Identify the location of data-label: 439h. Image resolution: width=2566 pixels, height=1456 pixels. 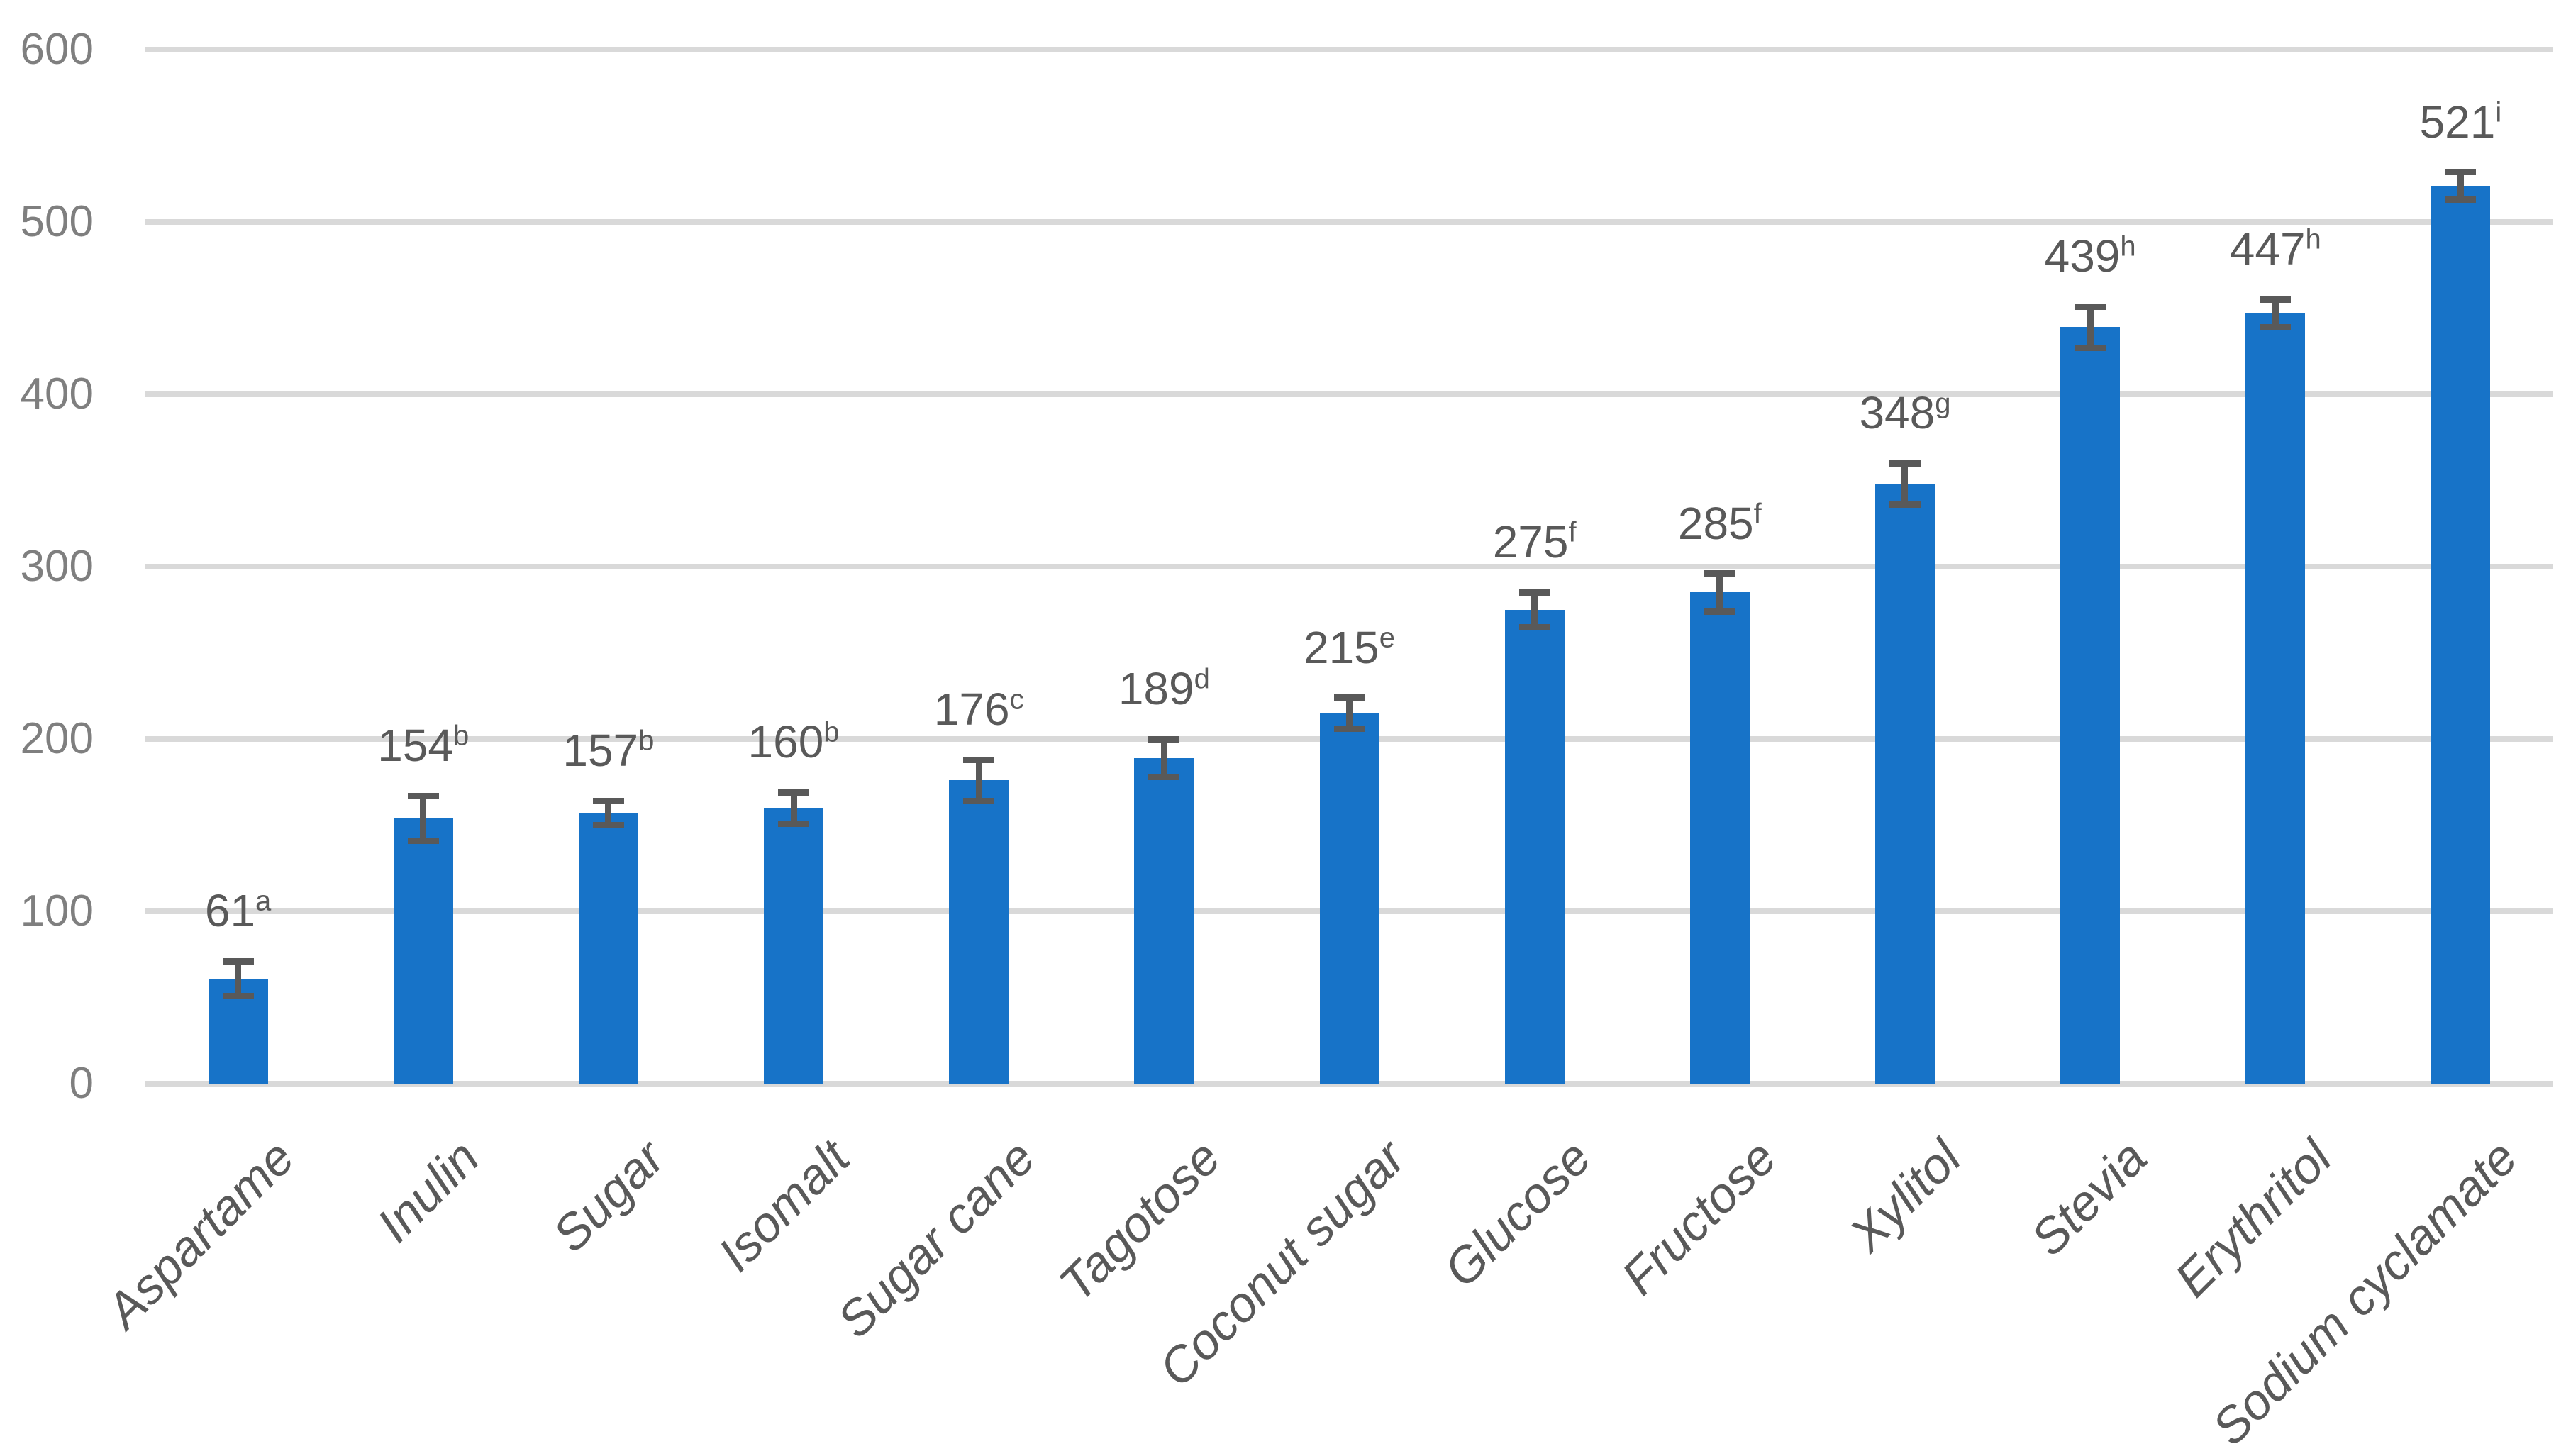
(2090, 256).